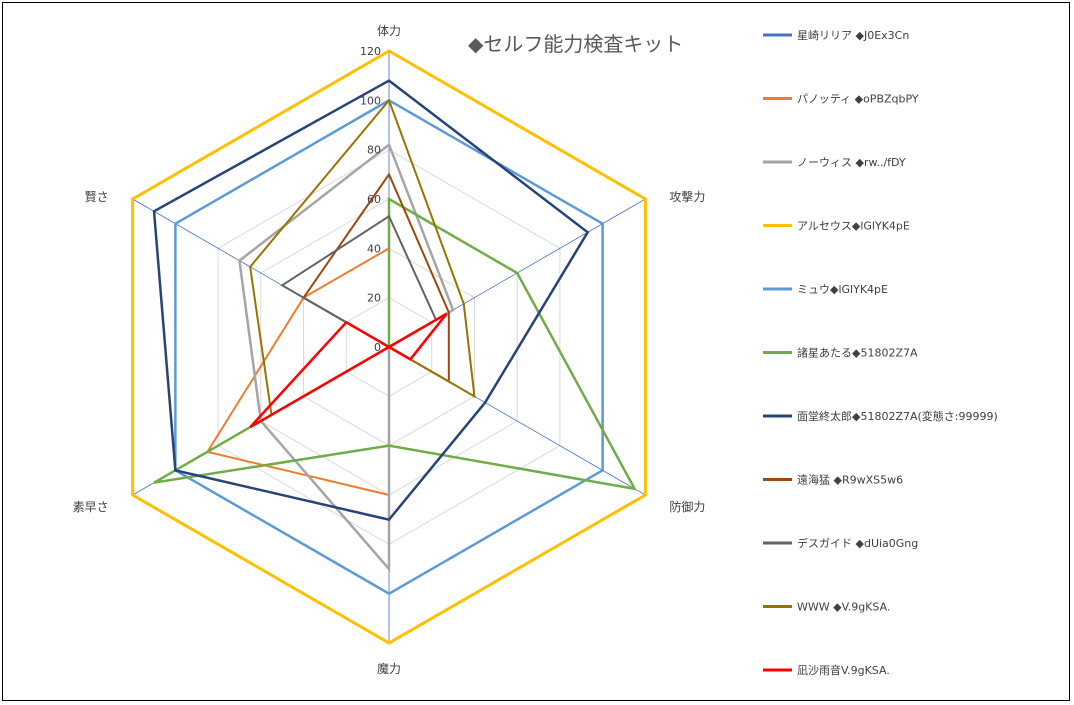  Describe the element at coordinates (389, 31) in the screenshot. I see `axis-label: 体力` at that location.